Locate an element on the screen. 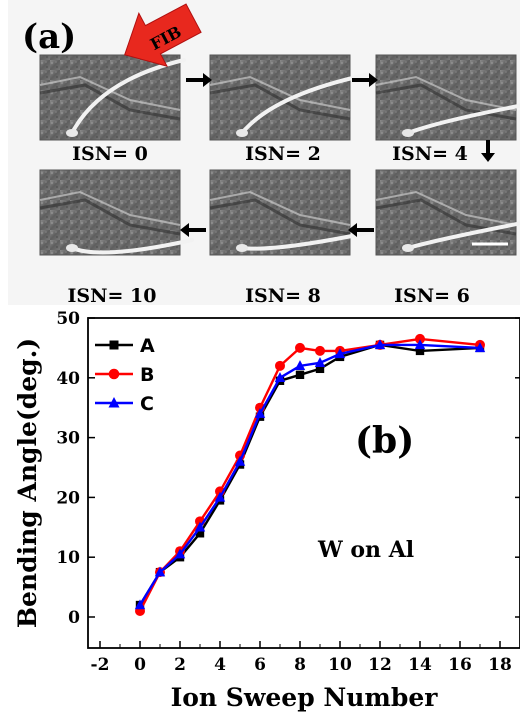 Image resolution: width=520 pixels, height=714 pixels. legend-entry: A is located at coordinates (125, 346).